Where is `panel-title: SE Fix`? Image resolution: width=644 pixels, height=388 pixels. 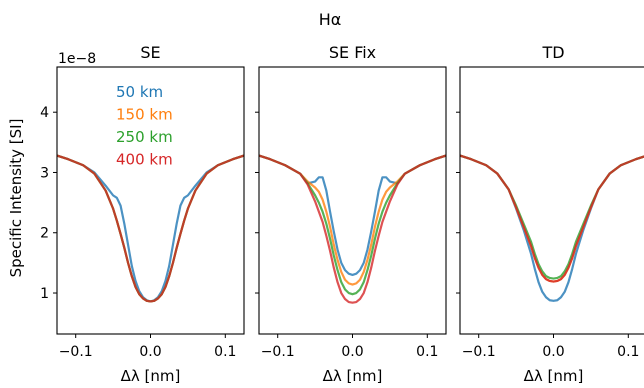
panel-title: SE Fix is located at coordinates (352, 52).